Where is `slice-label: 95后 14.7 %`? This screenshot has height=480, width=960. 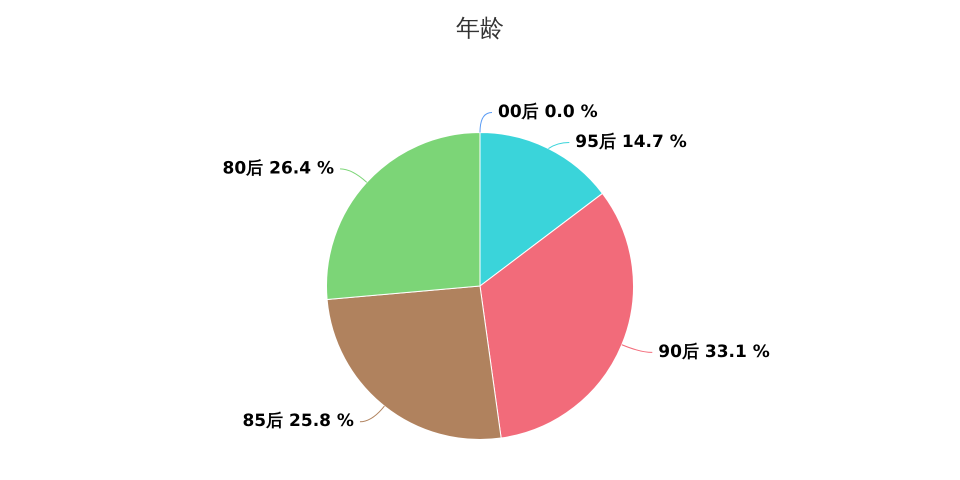
slice-label: 95后 14.7 % is located at coordinates (631, 142).